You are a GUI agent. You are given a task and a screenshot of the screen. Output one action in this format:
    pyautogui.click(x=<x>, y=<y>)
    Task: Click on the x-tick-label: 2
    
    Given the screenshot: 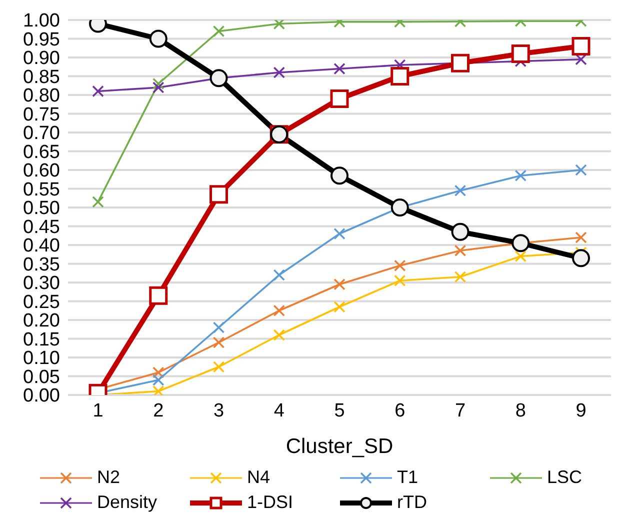 What is the action you would take?
    pyautogui.click(x=158, y=411)
    